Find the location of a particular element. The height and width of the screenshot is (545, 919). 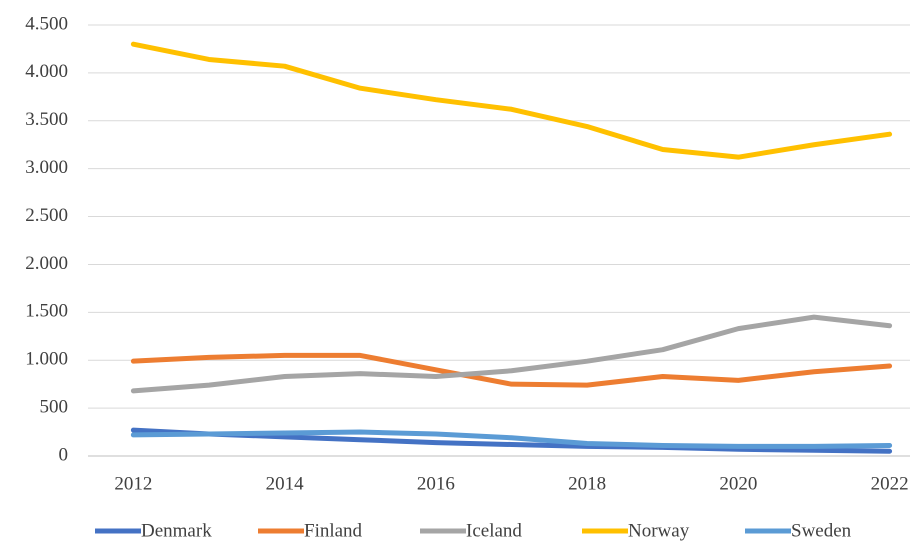

legend-label: Sweden is located at coordinates (821, 530).